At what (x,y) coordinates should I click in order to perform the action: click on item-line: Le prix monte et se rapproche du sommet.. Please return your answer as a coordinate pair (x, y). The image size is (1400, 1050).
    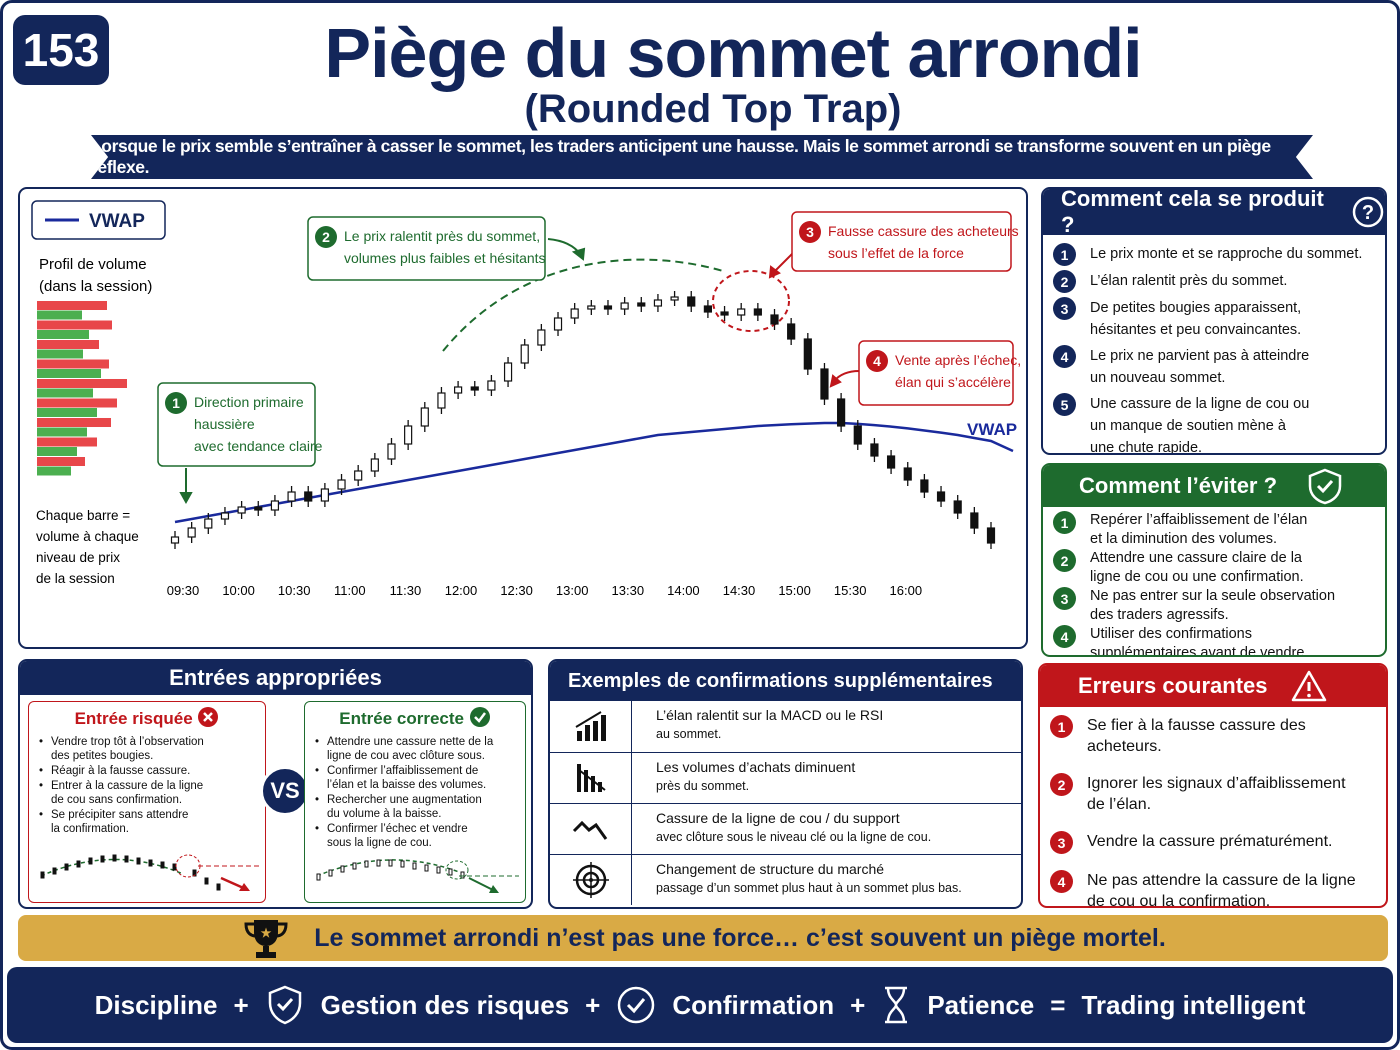
    Looking at the image, I should click on (1226, 254).